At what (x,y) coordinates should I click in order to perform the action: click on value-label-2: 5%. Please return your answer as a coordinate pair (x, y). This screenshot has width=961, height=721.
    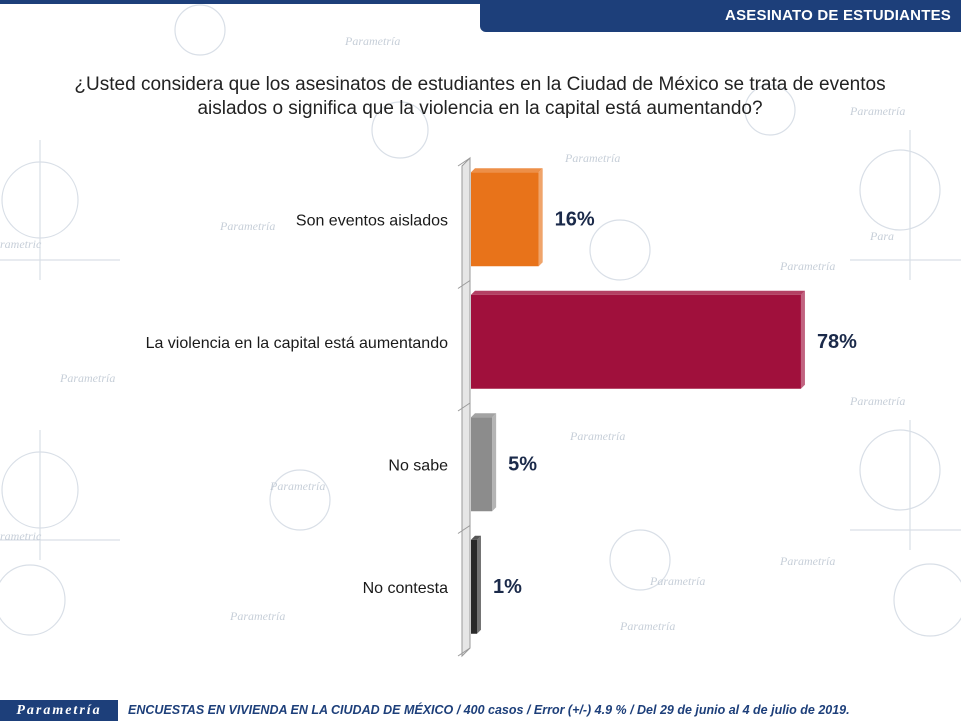
    Looking at the image, I should click on (522, 464).